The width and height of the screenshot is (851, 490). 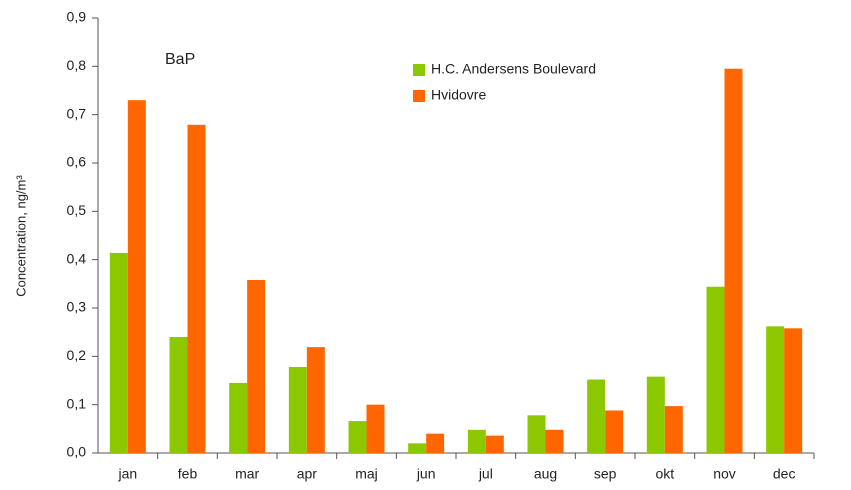 I want to click on y-axis-label: Concentration, ng/m³, so click(x=20, y=236).